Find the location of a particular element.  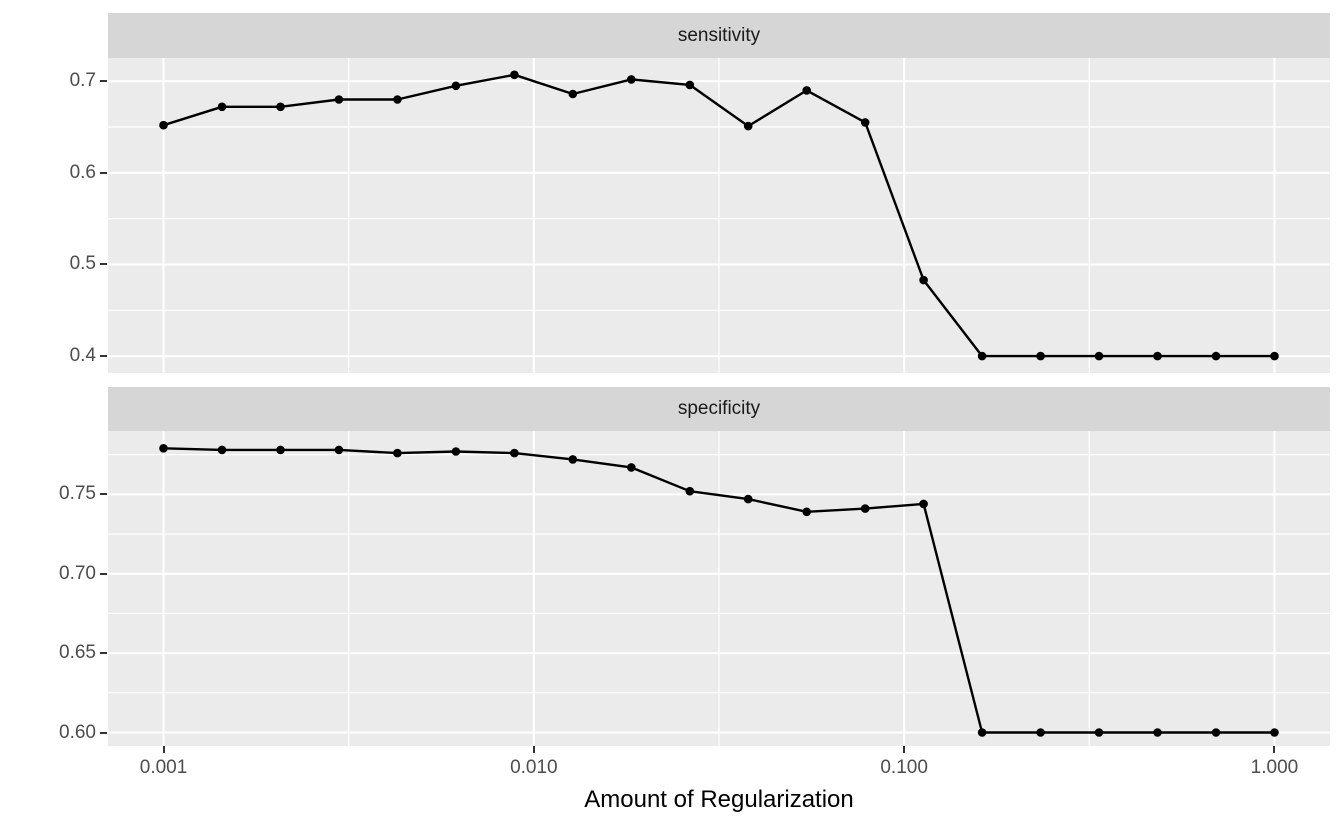

facet-strip-label: sensitivity is located at coordinates (719, 35).